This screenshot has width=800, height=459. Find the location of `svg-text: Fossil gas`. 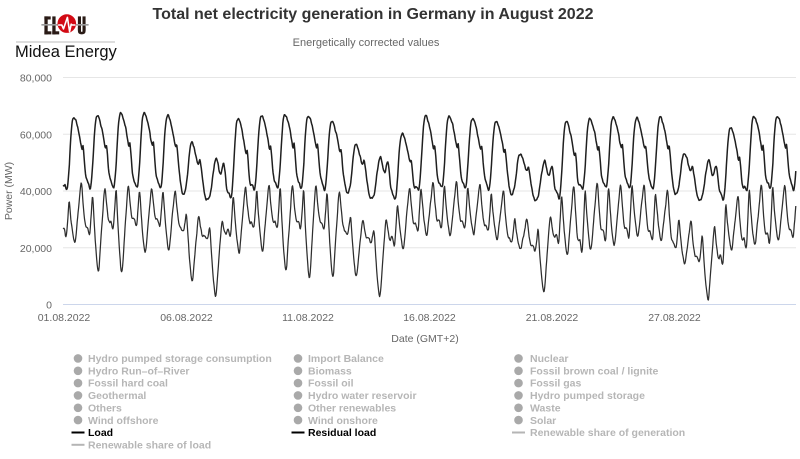

svg-text: Fossil gas is located at coordinates (556, 384).